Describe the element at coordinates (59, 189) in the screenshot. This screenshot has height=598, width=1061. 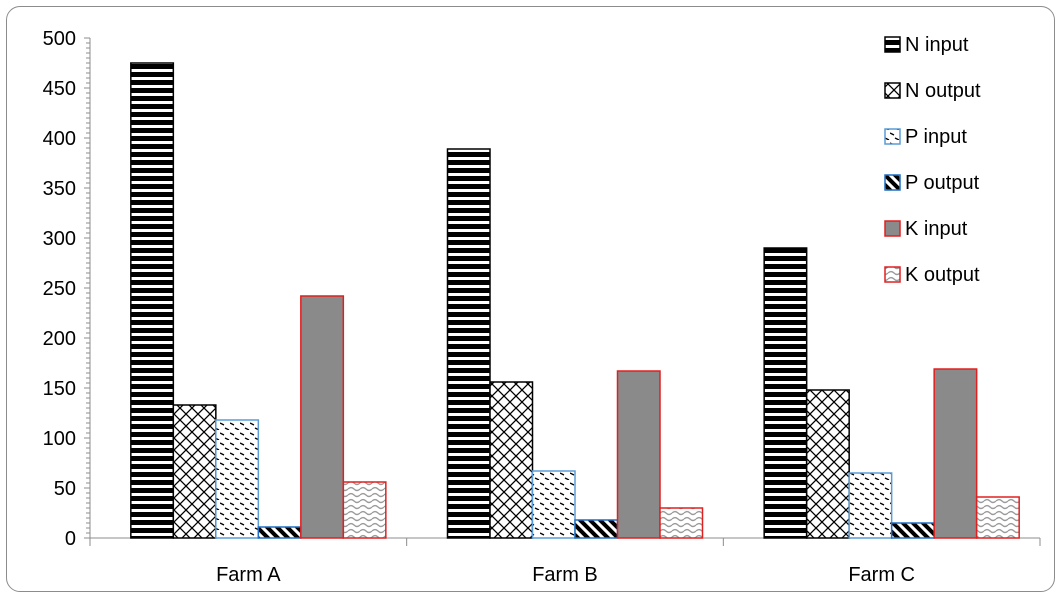
I see `y-tick-label: 350` at that location.